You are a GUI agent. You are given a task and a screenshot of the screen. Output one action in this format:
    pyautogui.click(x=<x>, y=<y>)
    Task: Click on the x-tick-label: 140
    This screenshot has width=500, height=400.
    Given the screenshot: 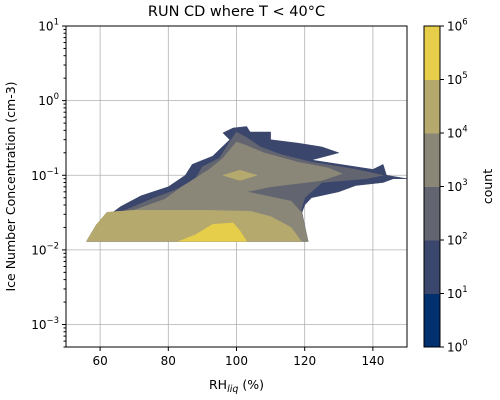 What is the action you would take?
    pyautogui.click(x=372, y=361)
    